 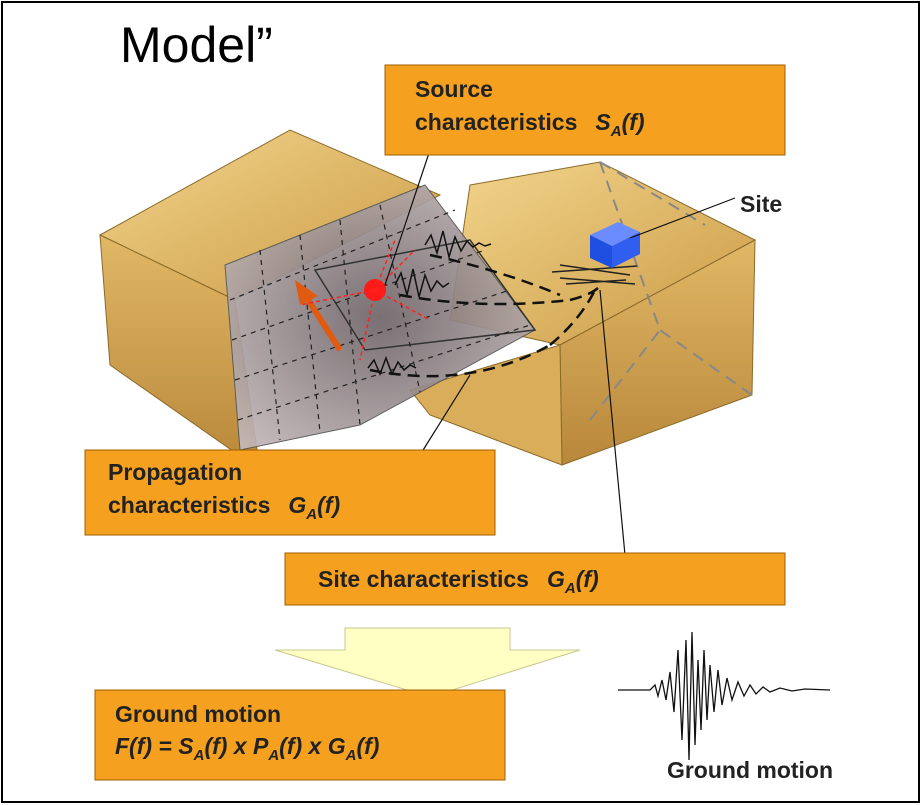 I want to click on propagation-line1: Propagation, so click(x=175, y=472).